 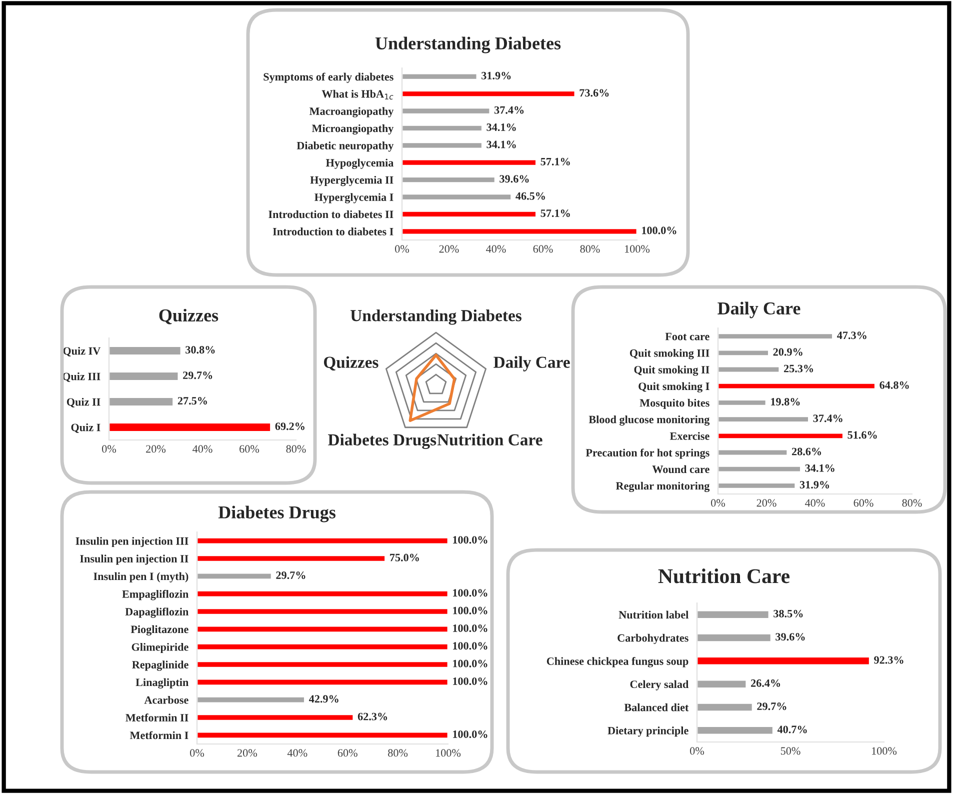 What do you see at coordinates (404, 558) in the screenshot?
I see `data-label: 75.0%` at bounding box center [404, 558].